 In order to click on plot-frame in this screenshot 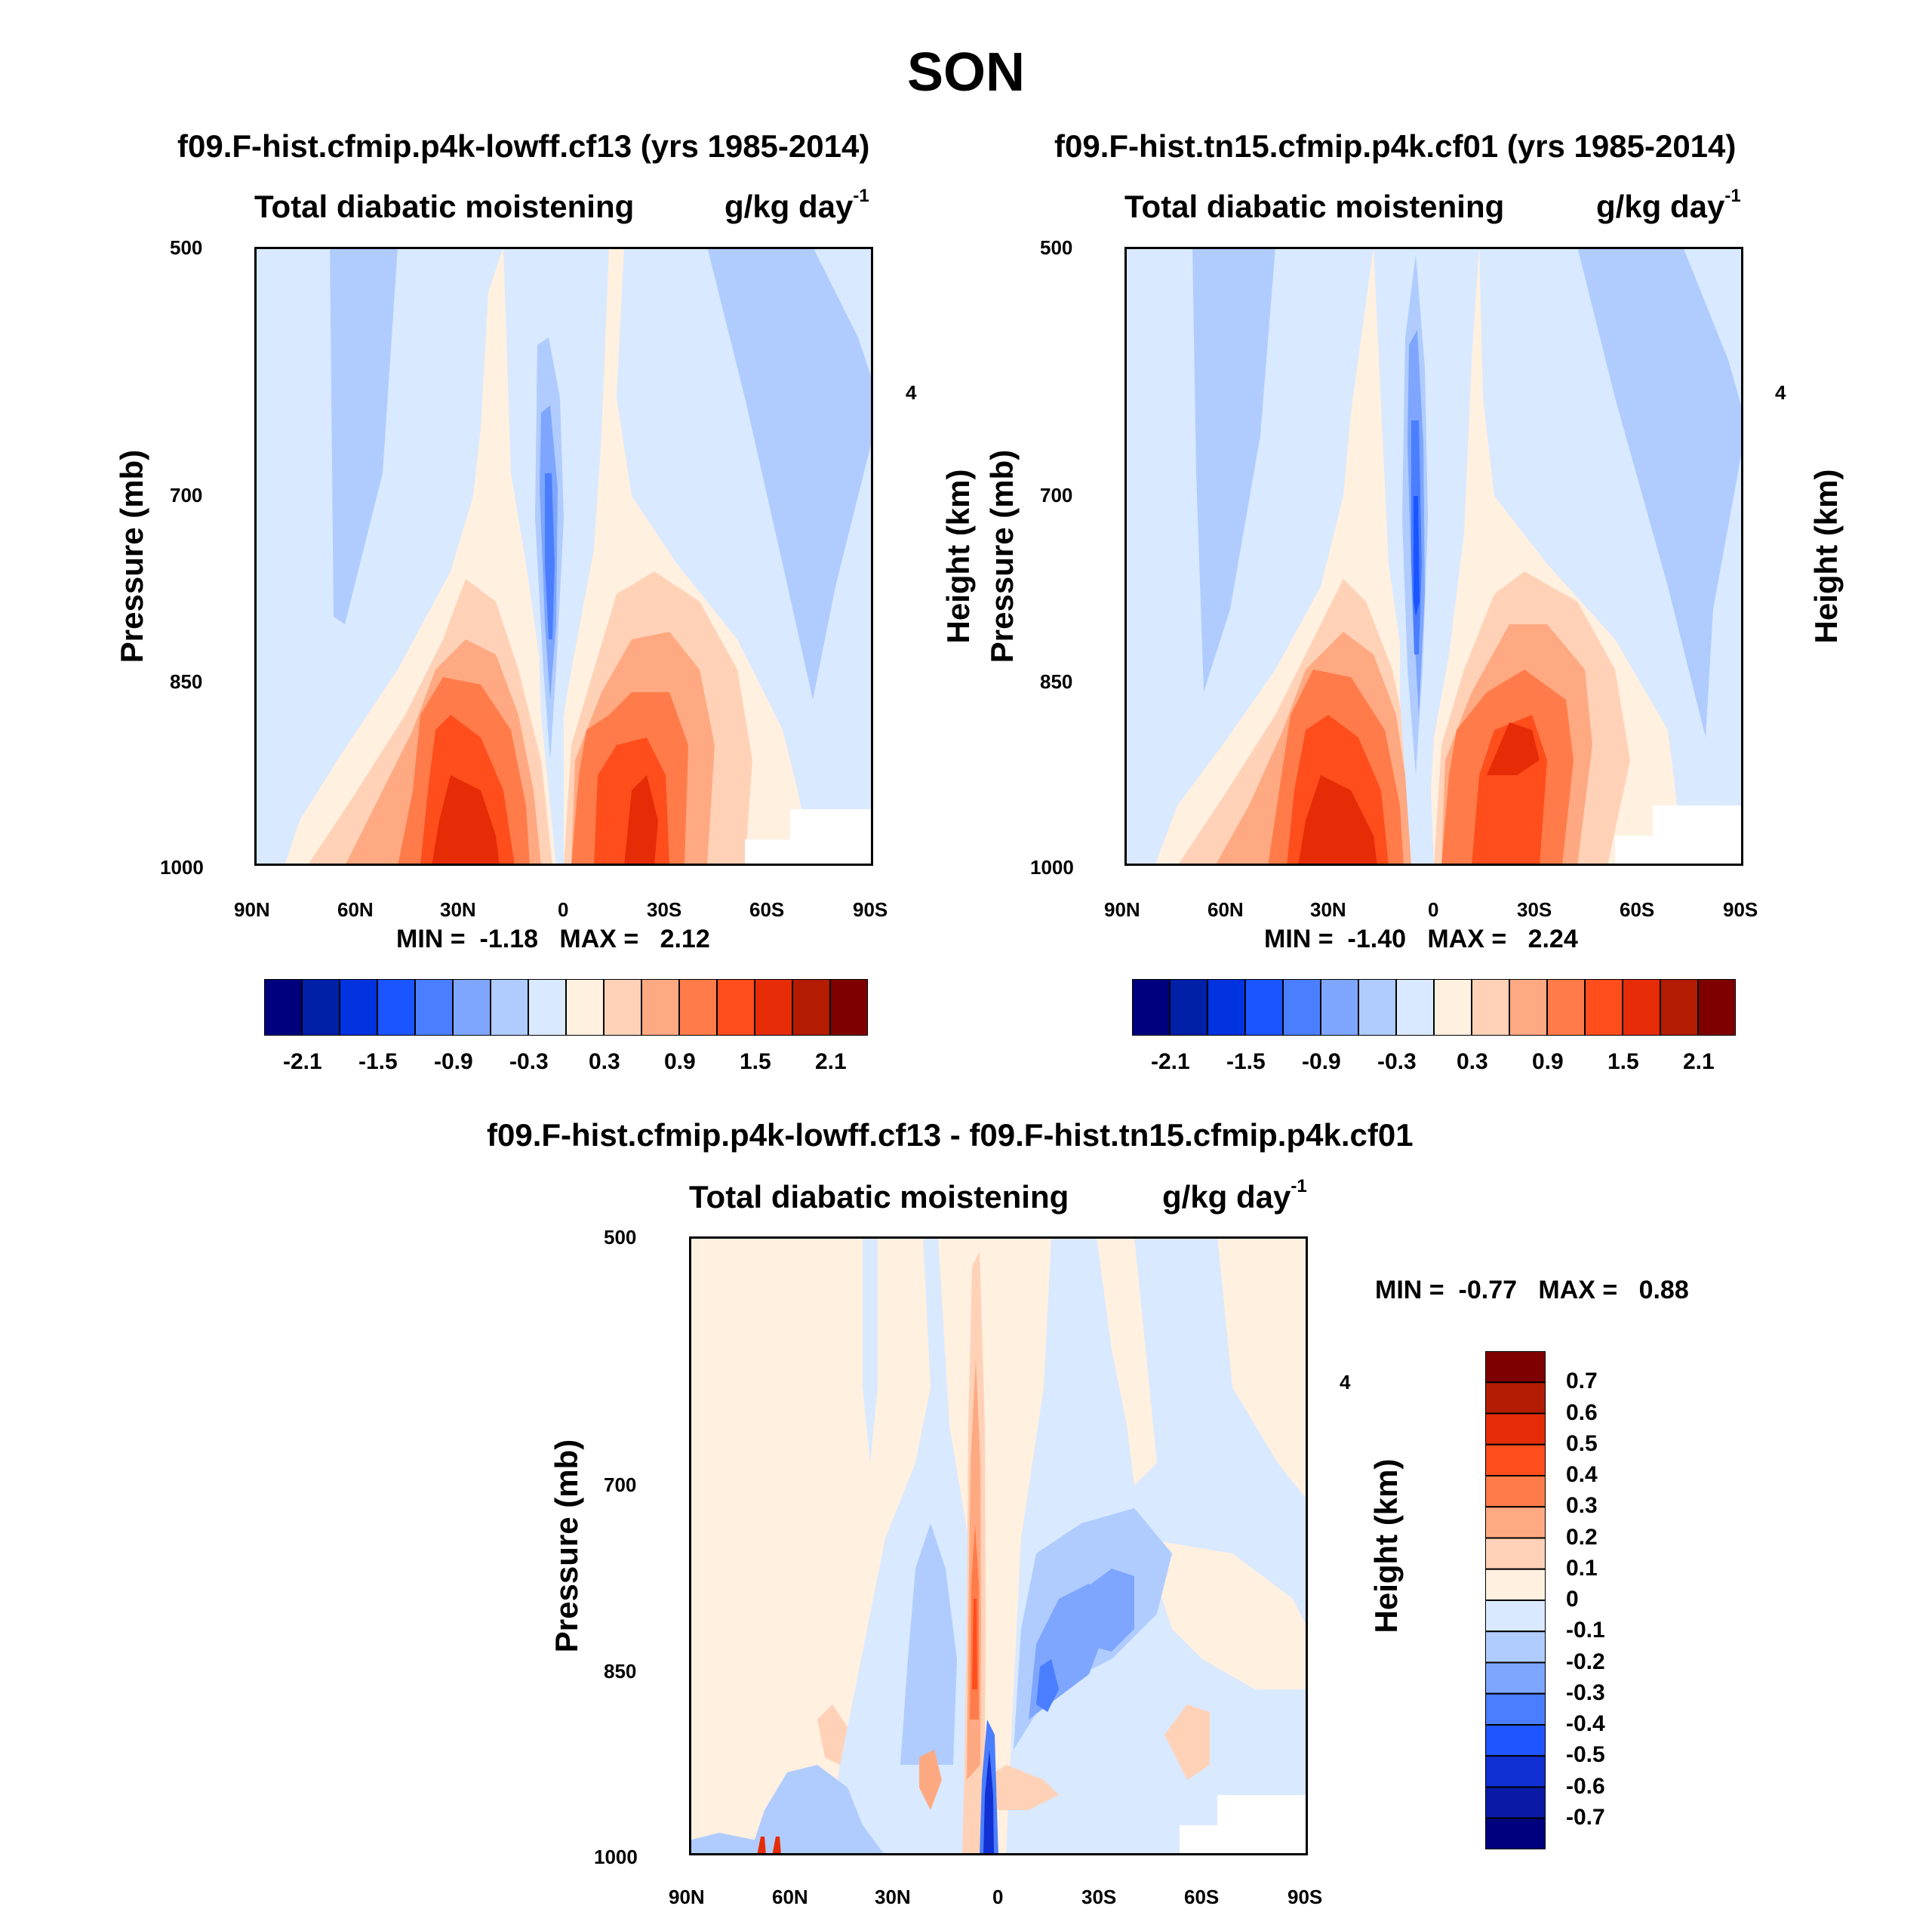, I will do `click(998, 1545)`.